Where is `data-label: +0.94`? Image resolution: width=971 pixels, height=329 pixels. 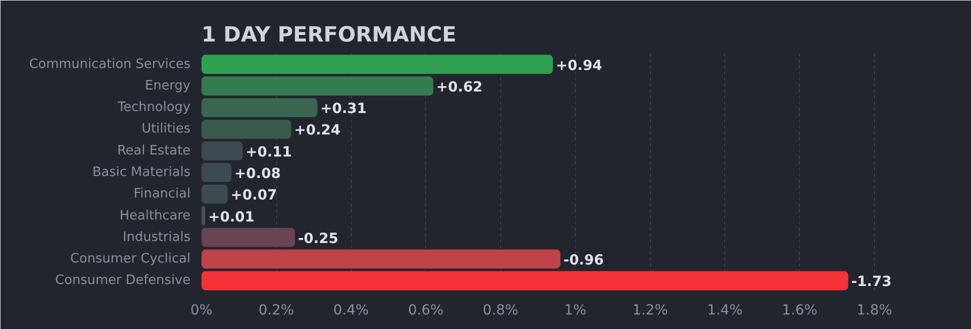
data-label: +0.94 is located at coordinates (579, 66).